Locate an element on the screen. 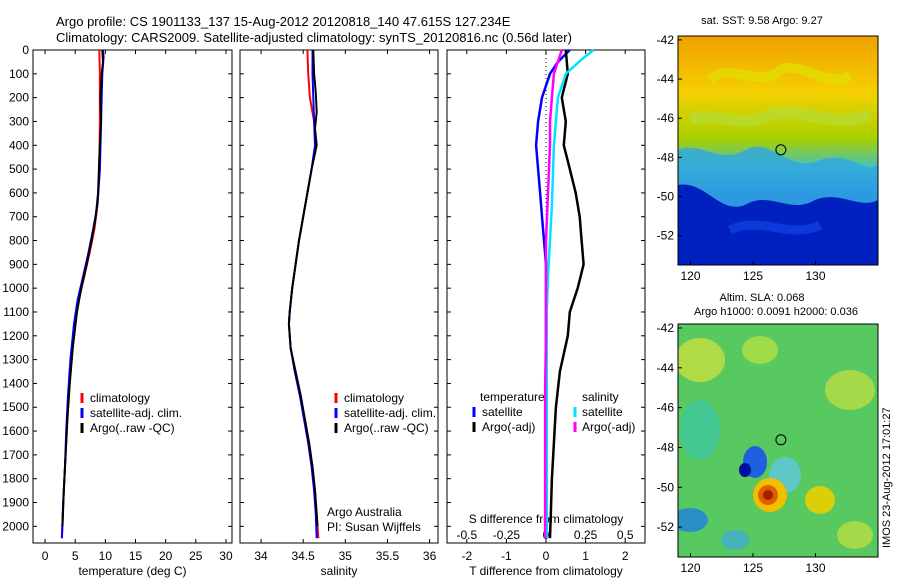 The image size is (900, 580). y-tick-label: 0 is located at coordinates (25, 50).